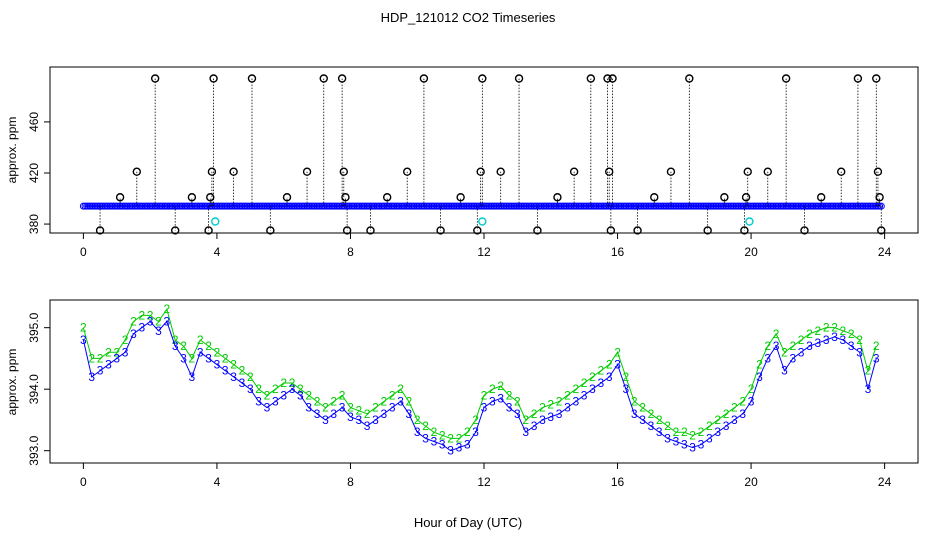 The height and width of the screenshot is (540, 936). I want to click on chart-title: HDP_121012 CO2 Timeseries, so click(468, 17).